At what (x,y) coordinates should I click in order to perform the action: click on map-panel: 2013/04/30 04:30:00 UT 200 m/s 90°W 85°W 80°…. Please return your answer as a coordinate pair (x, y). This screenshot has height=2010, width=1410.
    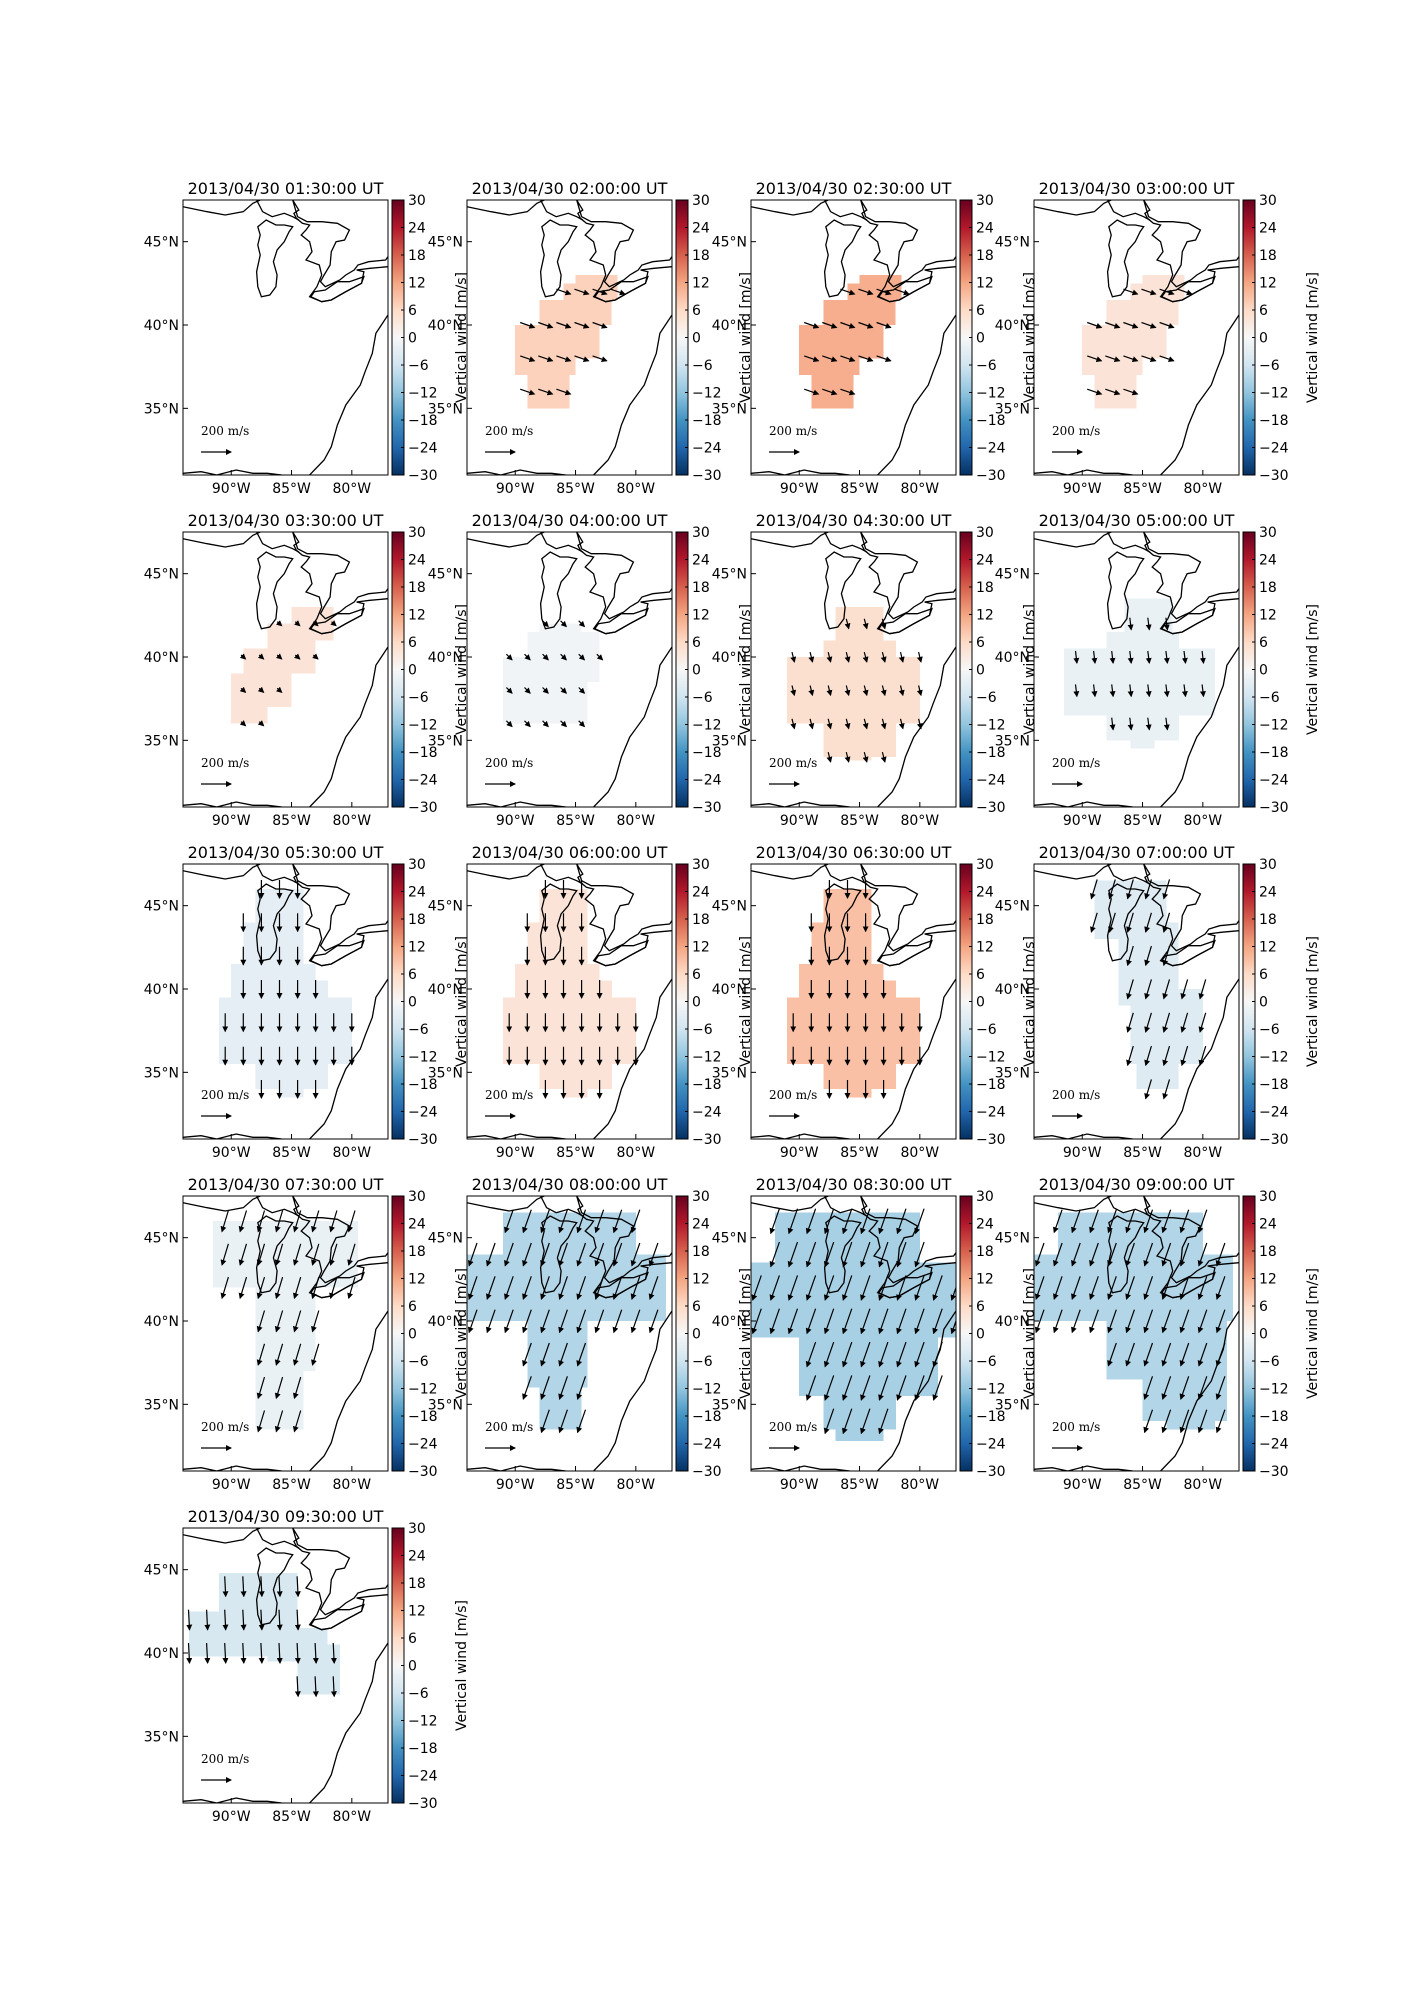
    Looking at the image, I should click on (875, 670).